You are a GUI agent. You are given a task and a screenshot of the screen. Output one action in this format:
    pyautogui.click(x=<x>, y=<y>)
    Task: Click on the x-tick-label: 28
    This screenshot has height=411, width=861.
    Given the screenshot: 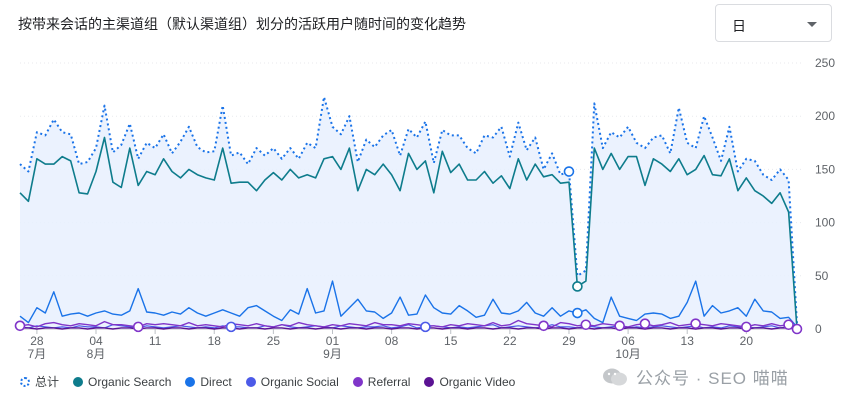 What is the action you would take?
    pyautogui.click(x=37, y=341)
    